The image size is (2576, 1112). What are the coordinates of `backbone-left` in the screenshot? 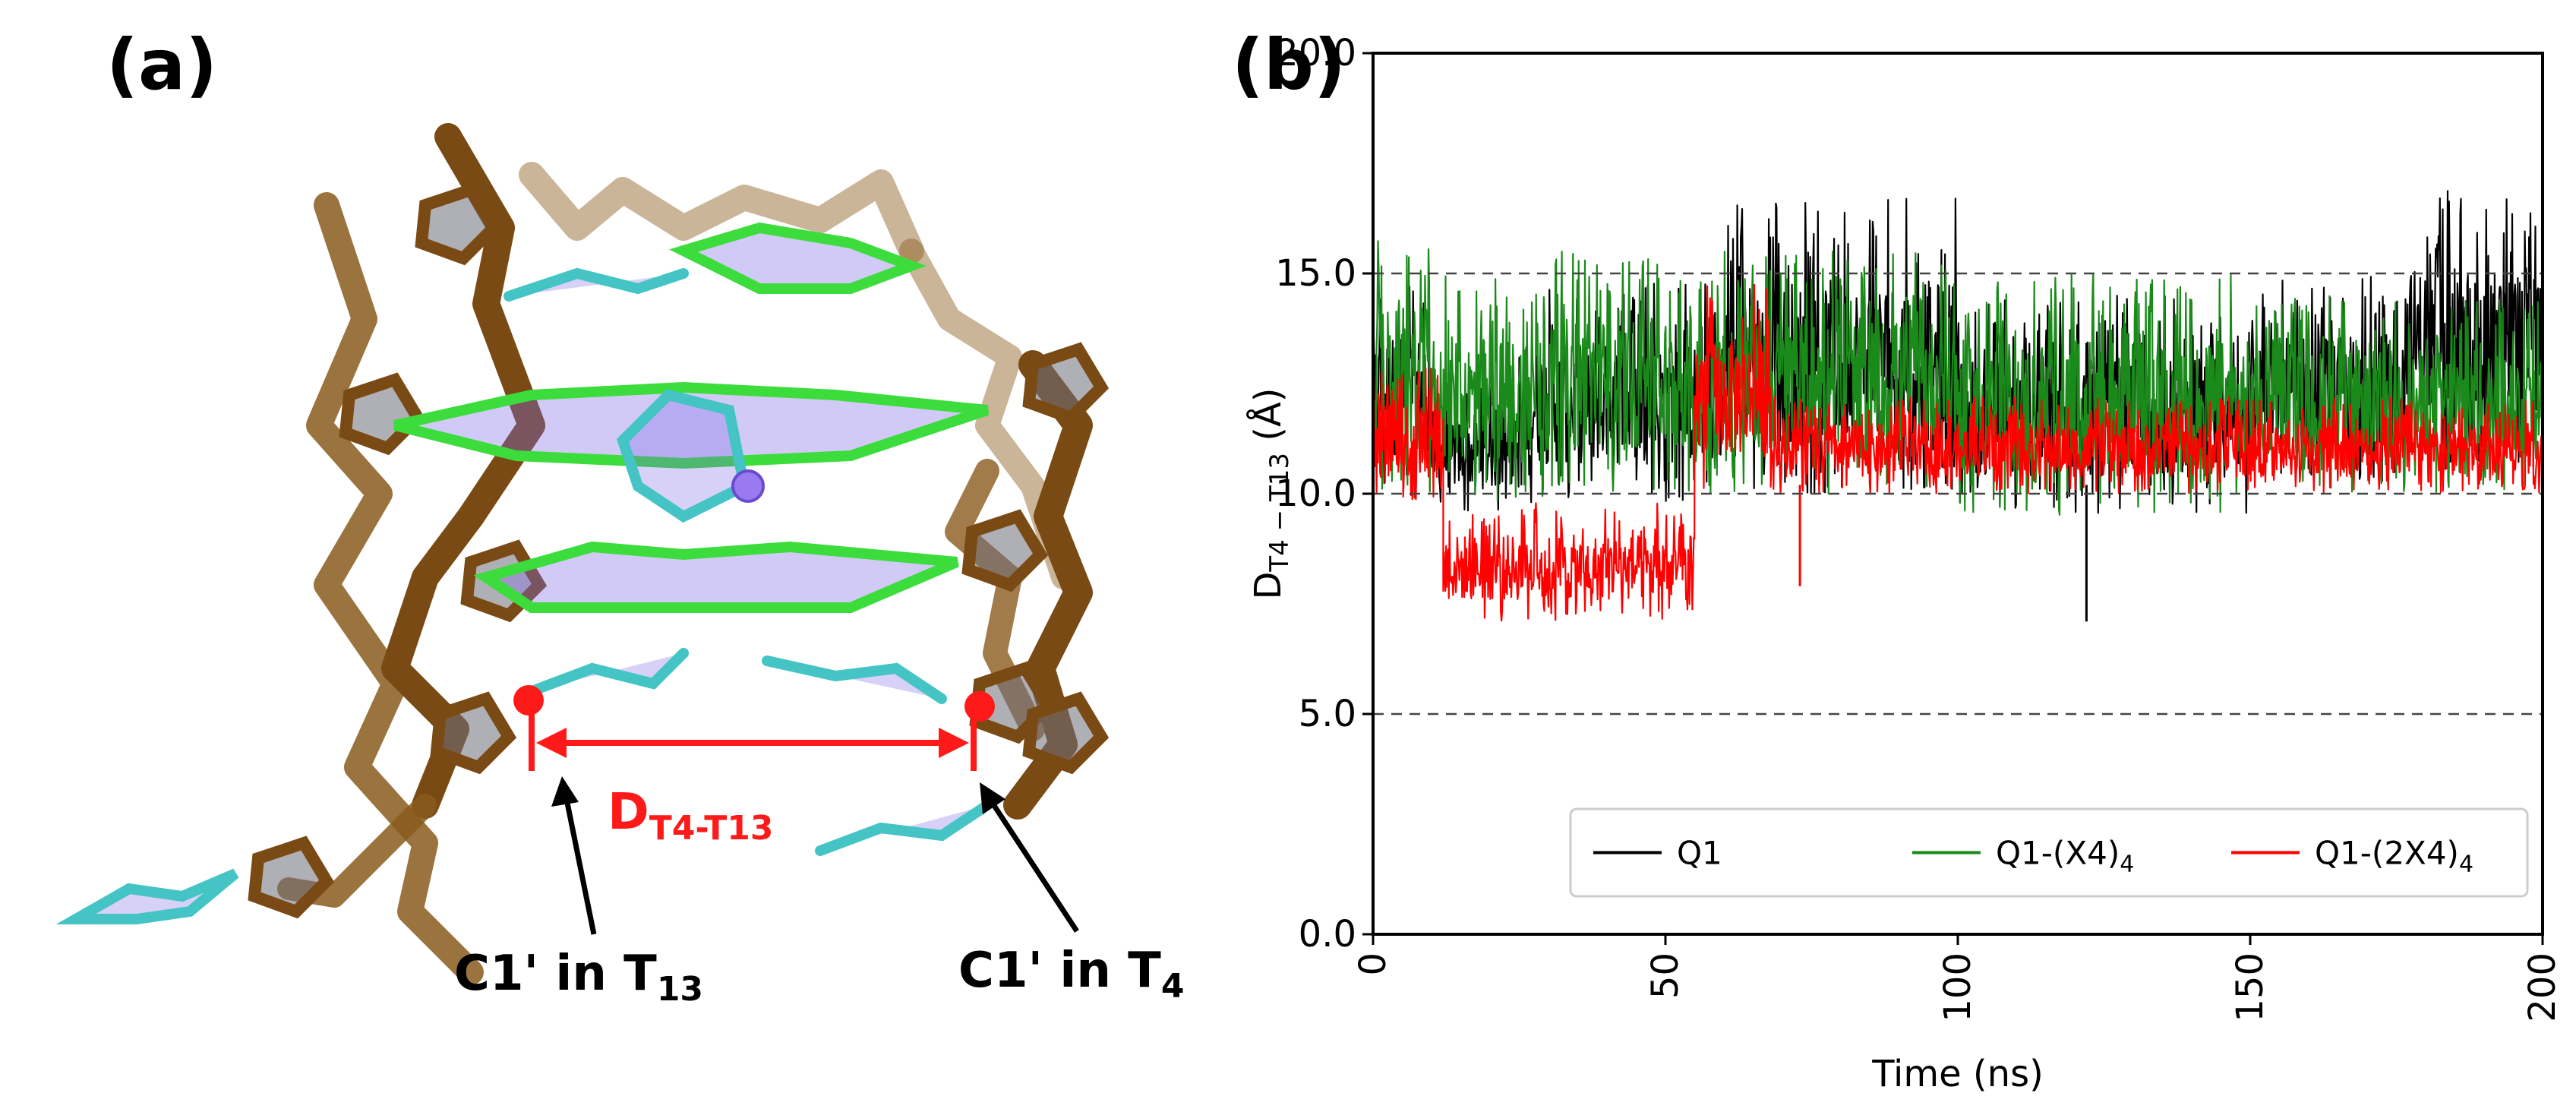 It's located at (395, 588).